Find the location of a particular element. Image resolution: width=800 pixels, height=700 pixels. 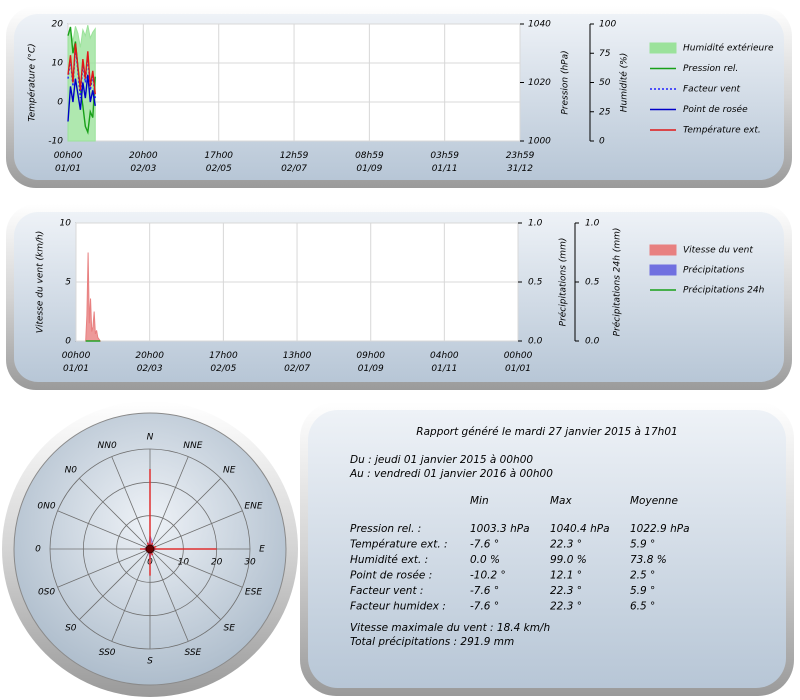

legend-label: Pression rel. is located at coordinates (710, 69).